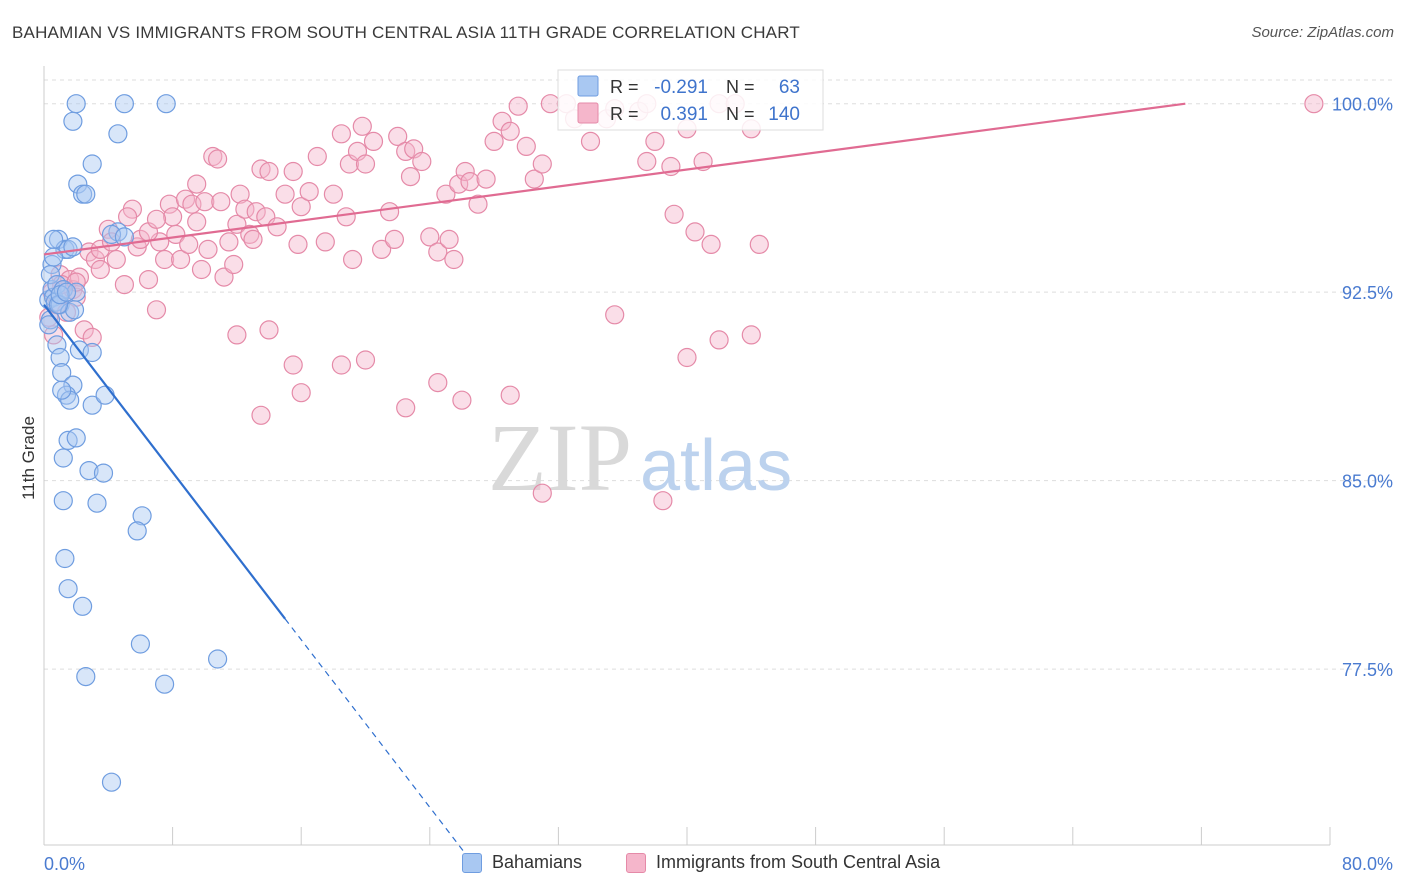 Image resolution: width=1406 pixels, height=892 pixels. Describe the element at coordinates (784, 114) in the screenshot. I see `stats-pink-n-value: 140` at that location.